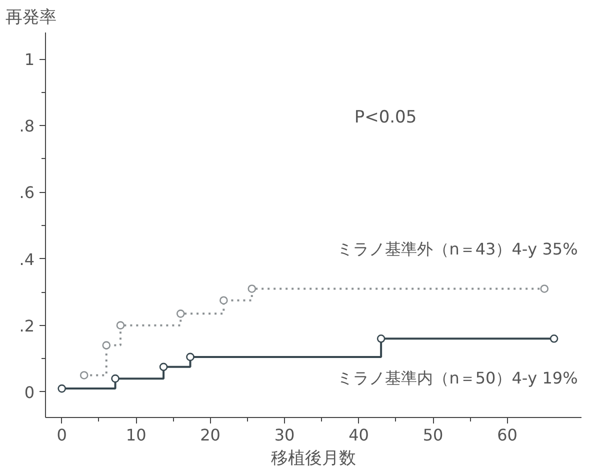  What do you see at coordinates (385, 118) in the screenshot?
I see `annotation: P<0.05` at bounding box center [385, 118].